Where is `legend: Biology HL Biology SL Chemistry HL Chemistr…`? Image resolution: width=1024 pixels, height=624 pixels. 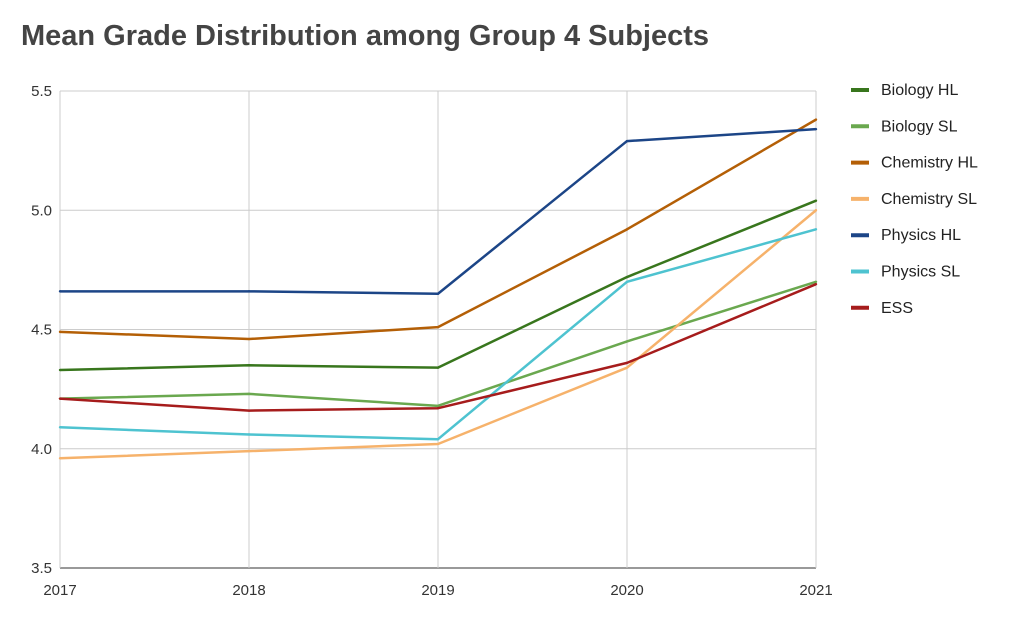
legend: Biology HL Biology SL Chemistry HL Chemistr… is located at coordinates (914, 199).